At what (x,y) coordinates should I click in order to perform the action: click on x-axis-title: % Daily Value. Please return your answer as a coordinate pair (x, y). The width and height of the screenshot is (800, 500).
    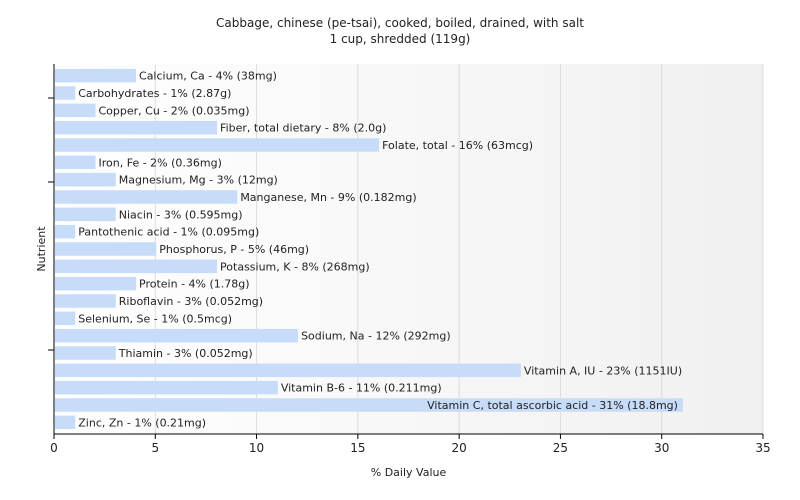
    Looking at the image, I should click on (409, 472).